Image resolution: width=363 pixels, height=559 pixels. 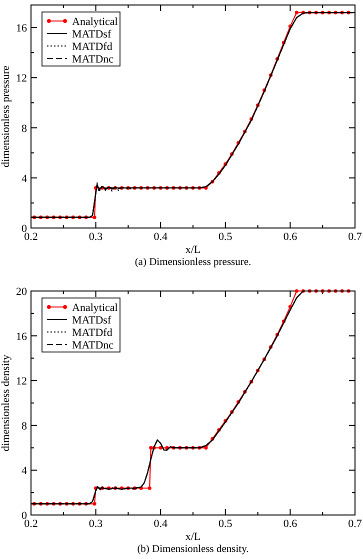 What do you see at coordinates (193, 549) in the screenshot?
I see `text: (b) Dimensionless density.` at bounding box center [193, 549].